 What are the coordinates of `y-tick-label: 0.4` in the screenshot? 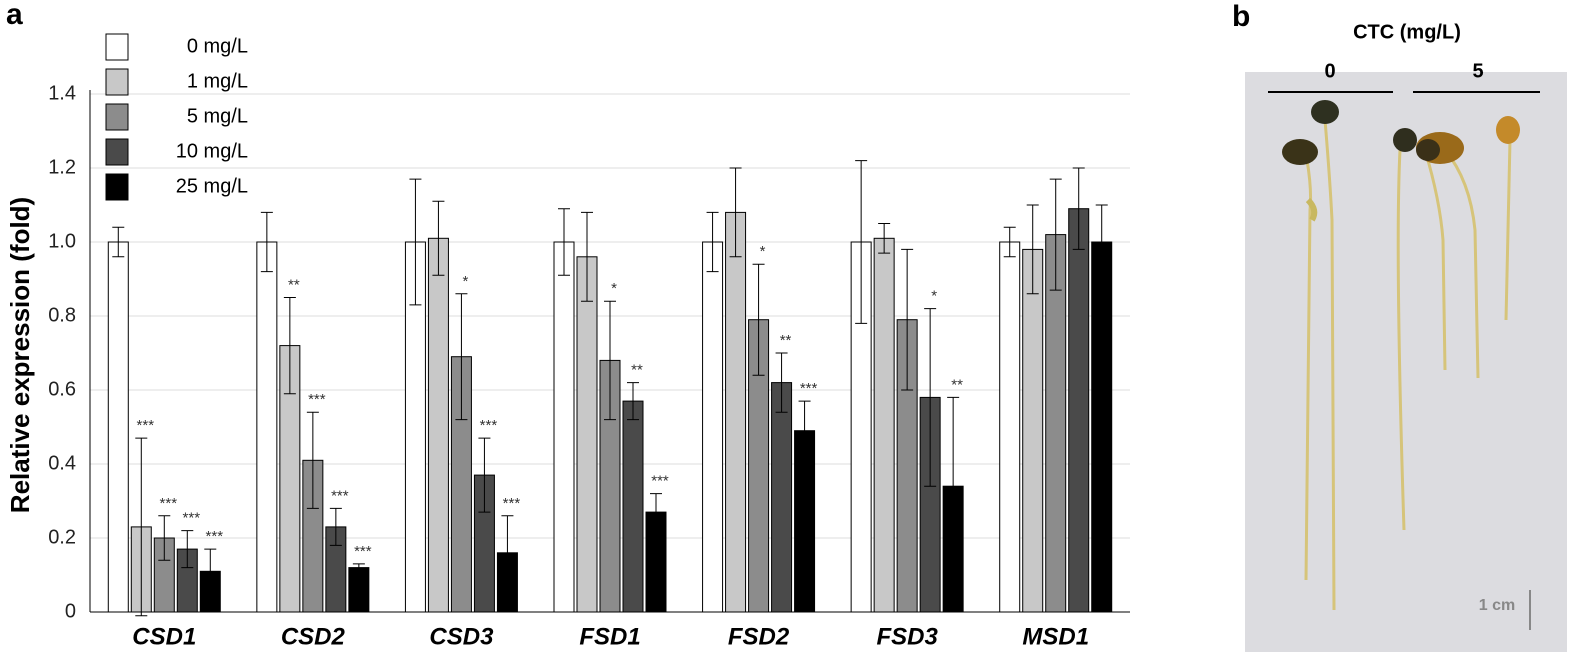 It's located at (62, 463).